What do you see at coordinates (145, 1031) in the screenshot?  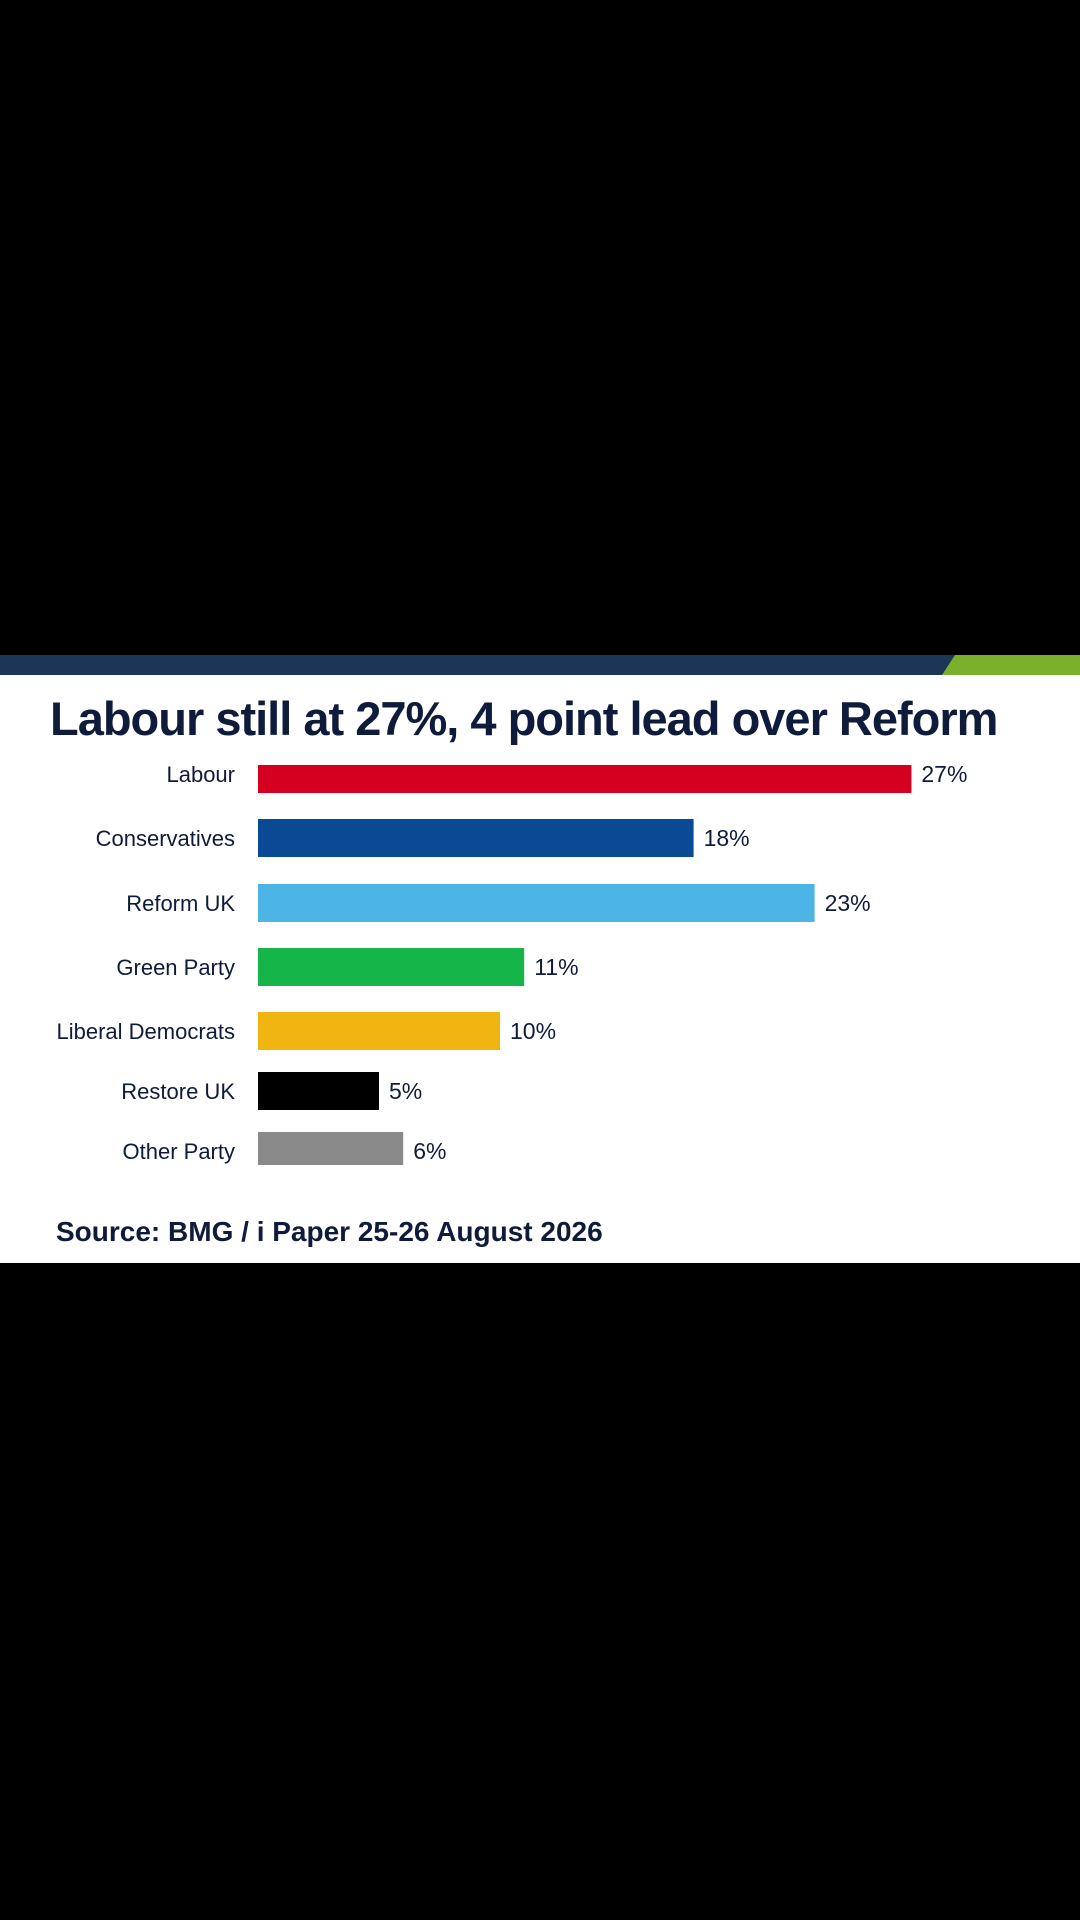 I see `category-label: Liberal Democrats` at bounding box center [145, 1031].